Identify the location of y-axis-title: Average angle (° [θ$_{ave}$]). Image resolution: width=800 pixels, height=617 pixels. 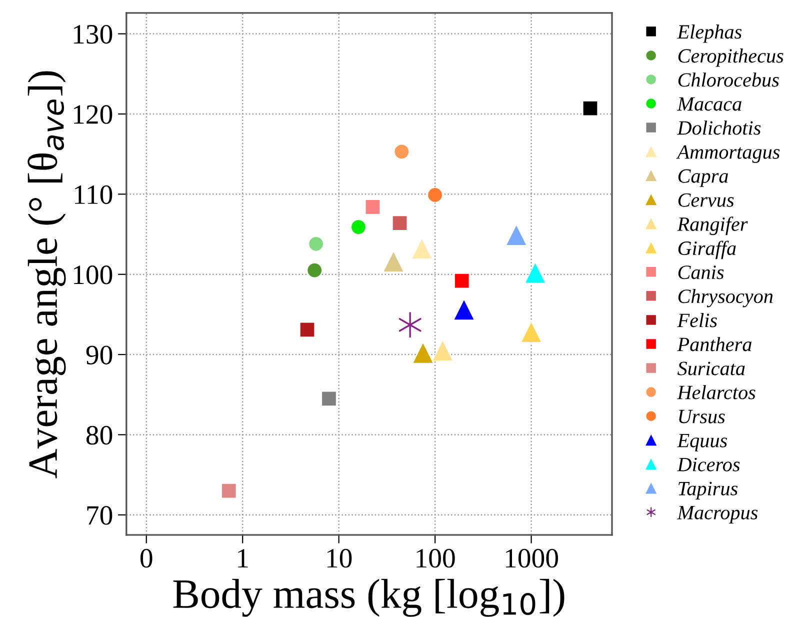
(47, 274).